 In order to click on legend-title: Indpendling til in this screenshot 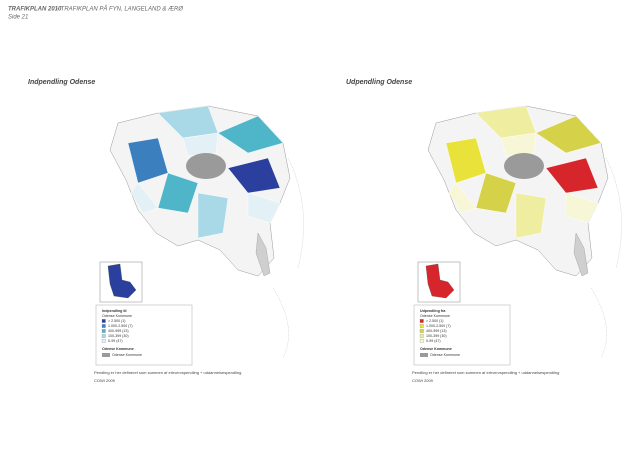, I will do `click(114, 311)`.